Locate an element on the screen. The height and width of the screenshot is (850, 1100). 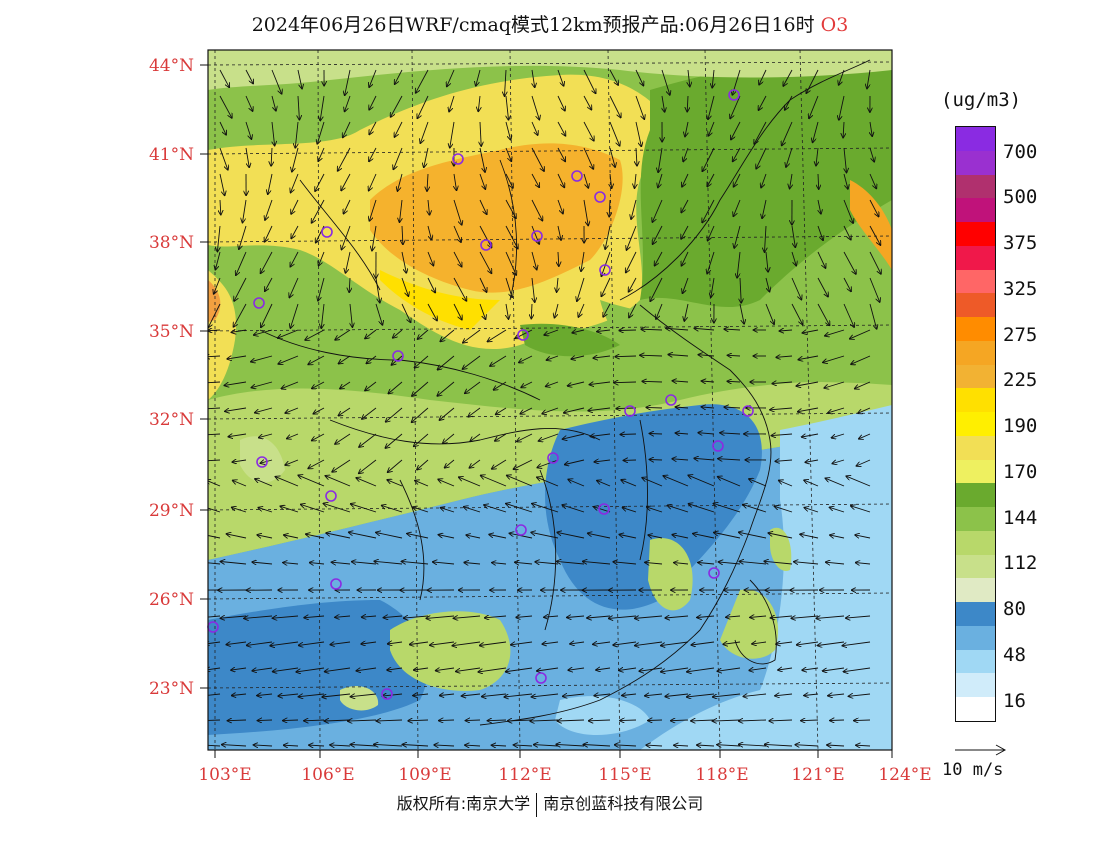
legend-label: 80 is located at coordinates (1014, 609).